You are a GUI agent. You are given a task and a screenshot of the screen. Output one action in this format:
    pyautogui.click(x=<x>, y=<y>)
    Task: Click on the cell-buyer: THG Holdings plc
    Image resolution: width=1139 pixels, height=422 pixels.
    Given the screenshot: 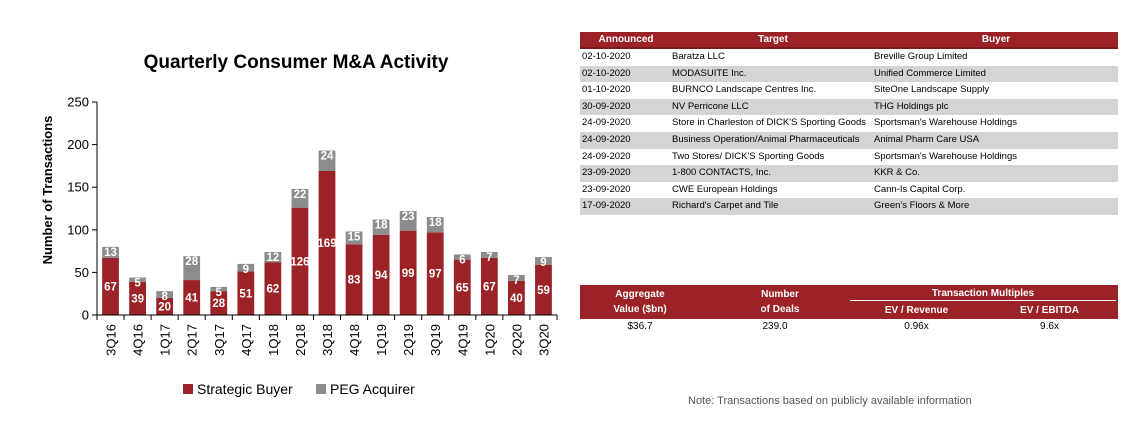 What is the action you would take?
    pyautogui.click(x=911, y=106)
    